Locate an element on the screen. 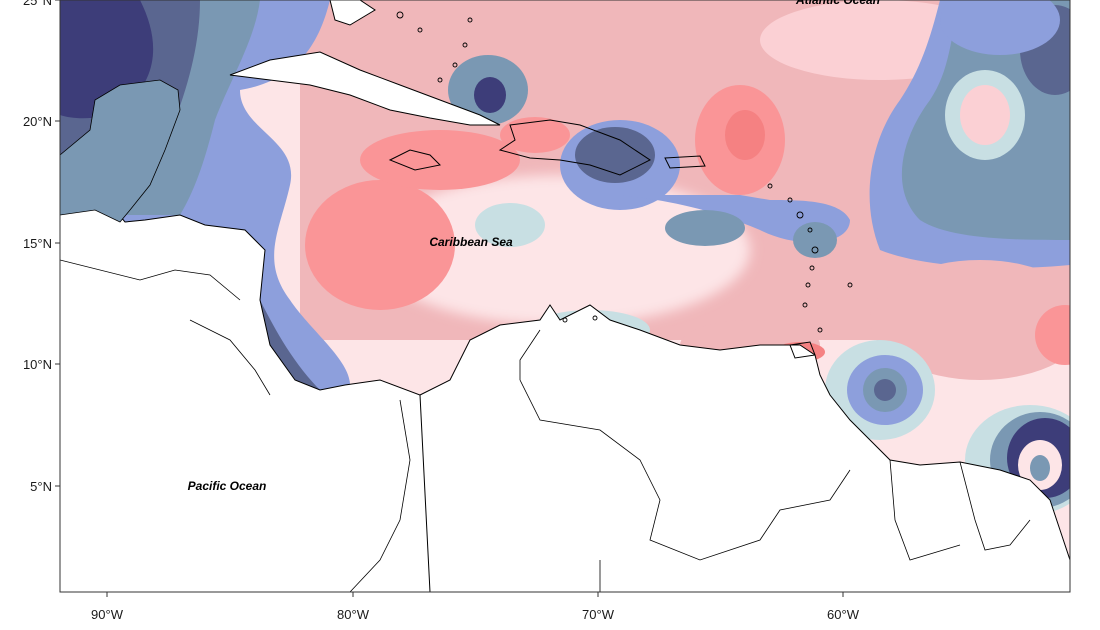 The width and height of the screenshot is (1100, 630). field-east-rose is located at coordinates (970, 320).